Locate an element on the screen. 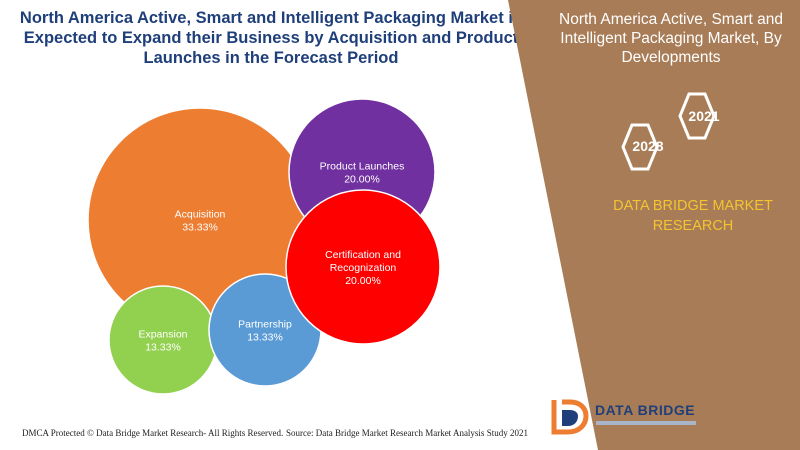 Image resolution: width=800 pixels, height=450 pixels. year-2028: 2028 is located at coordinates (648, 146).